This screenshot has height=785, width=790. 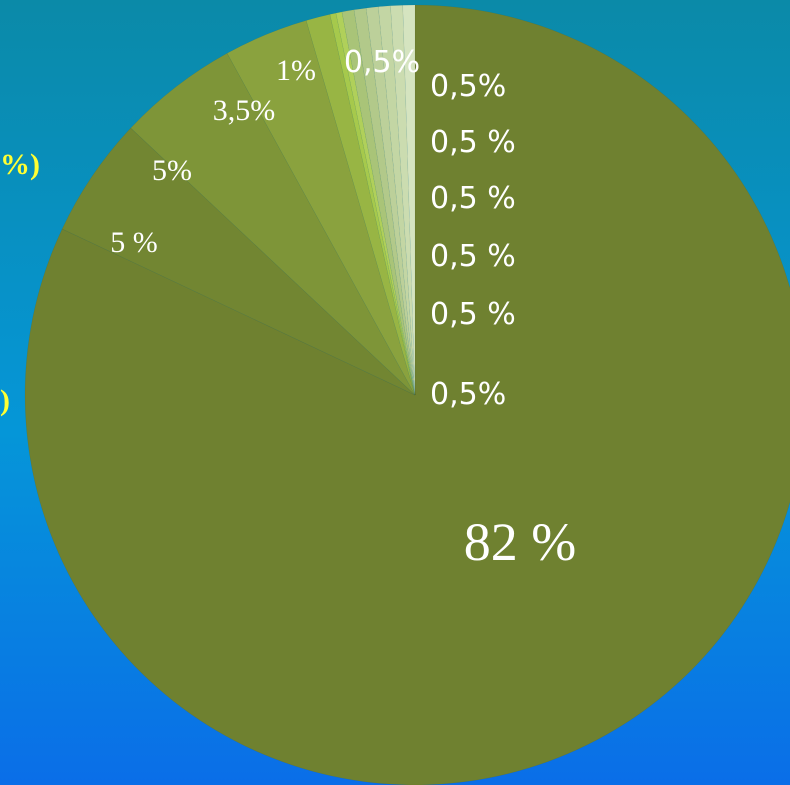 What do you see at coordinates (520, 542) in the screenshot?
I see `slice-label: 82 %` at bounding box center [520, 542].